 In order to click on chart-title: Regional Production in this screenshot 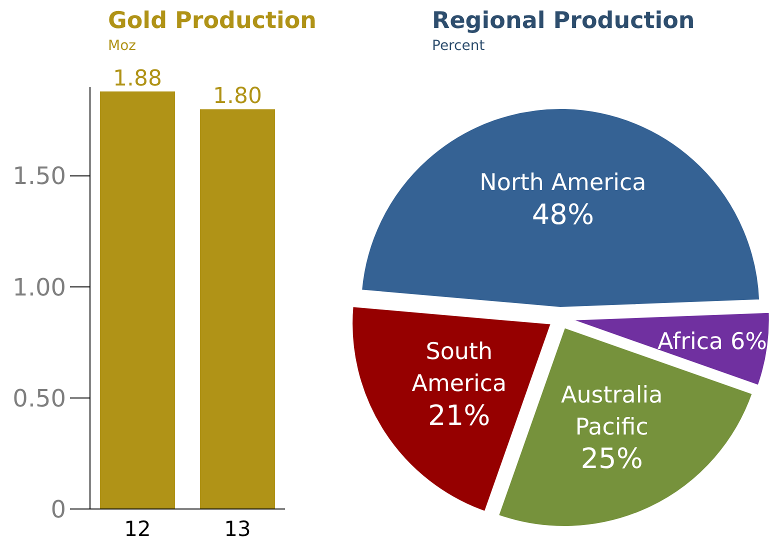, I will do `click(563, 21)`.